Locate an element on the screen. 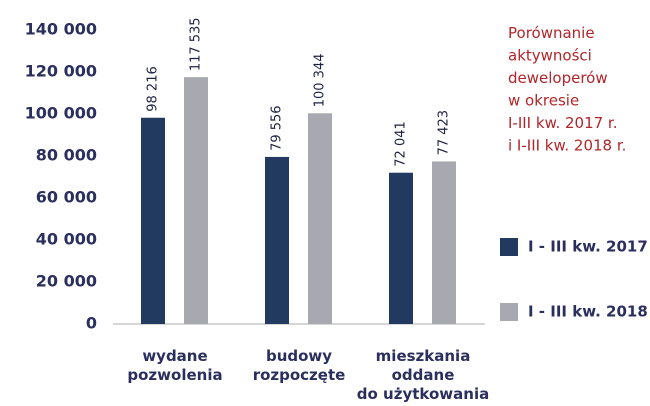 The width and height of the screenshot is (650, 406). y-tick-label: 80 000 is located at coordinates (66, 155).